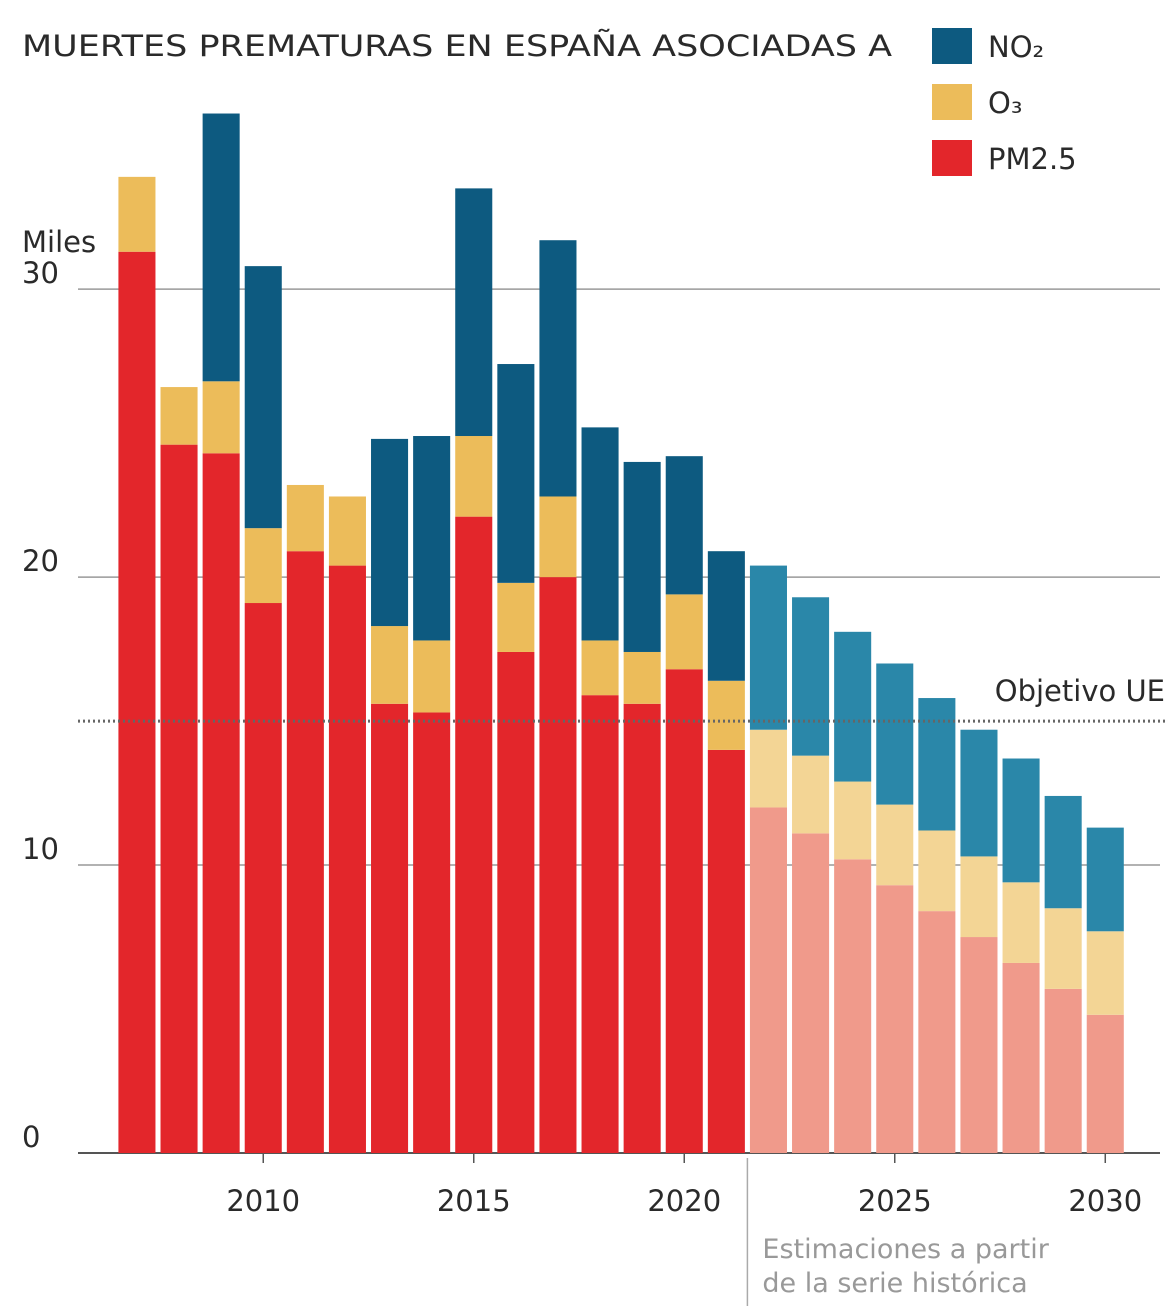  I want to click on x-tick-label: 2015, so click(474, 1201).